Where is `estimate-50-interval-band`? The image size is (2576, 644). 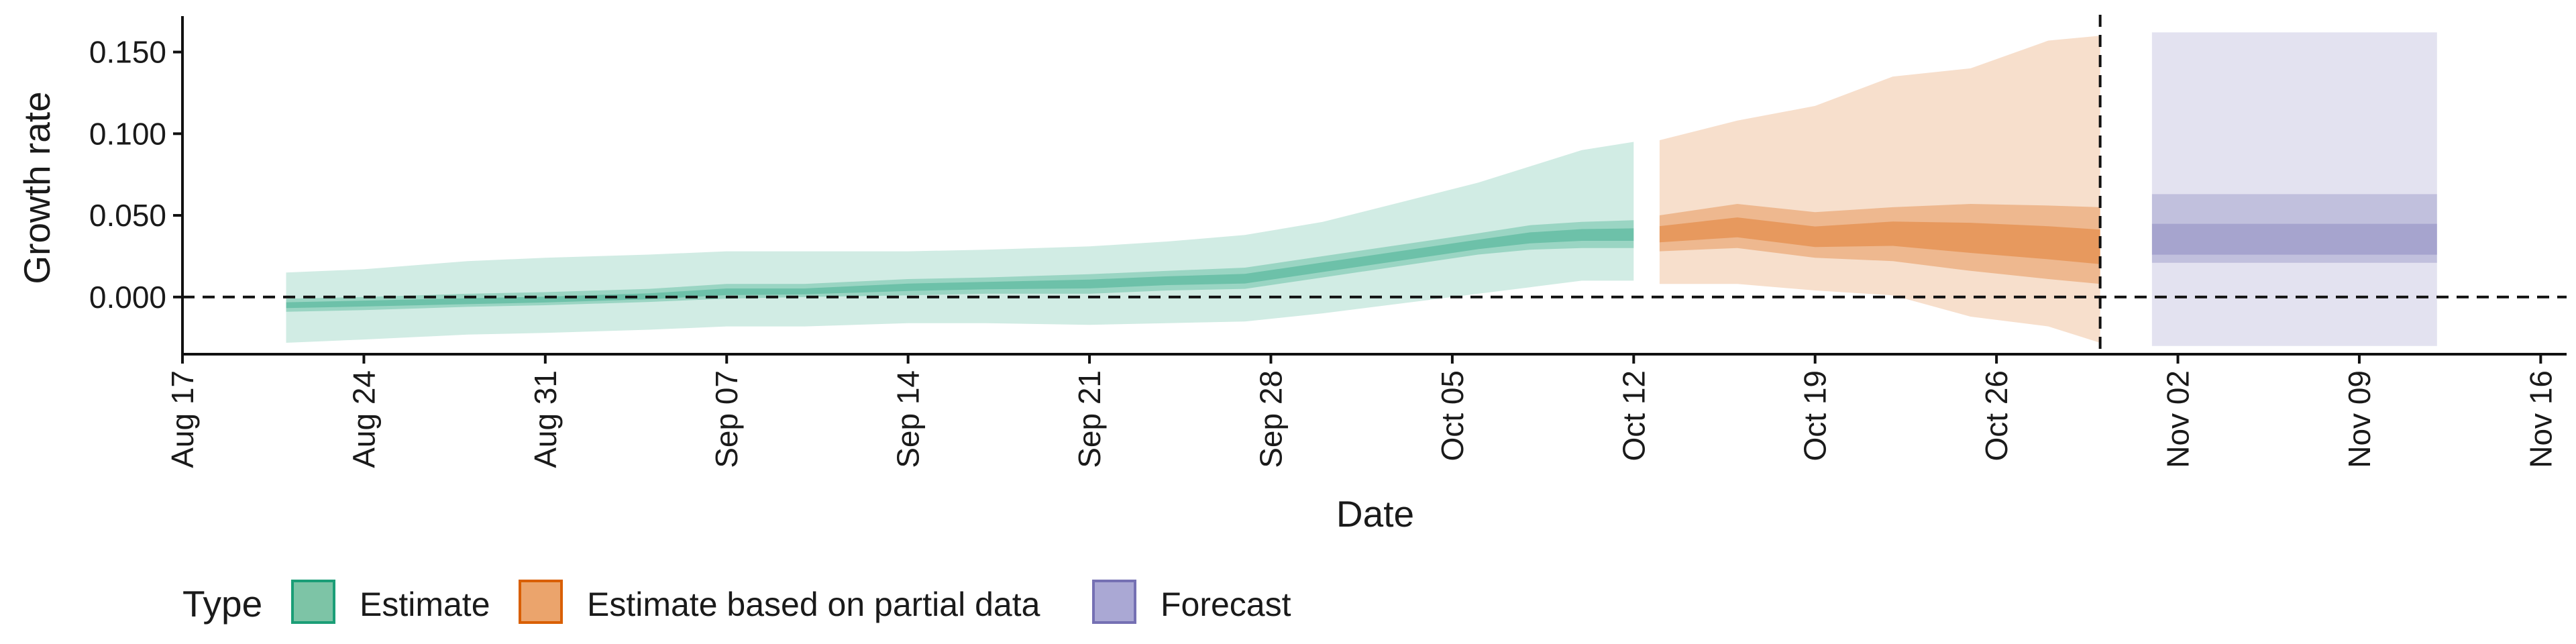
estimate-50-interval-band is located at coordinates (960, 266).